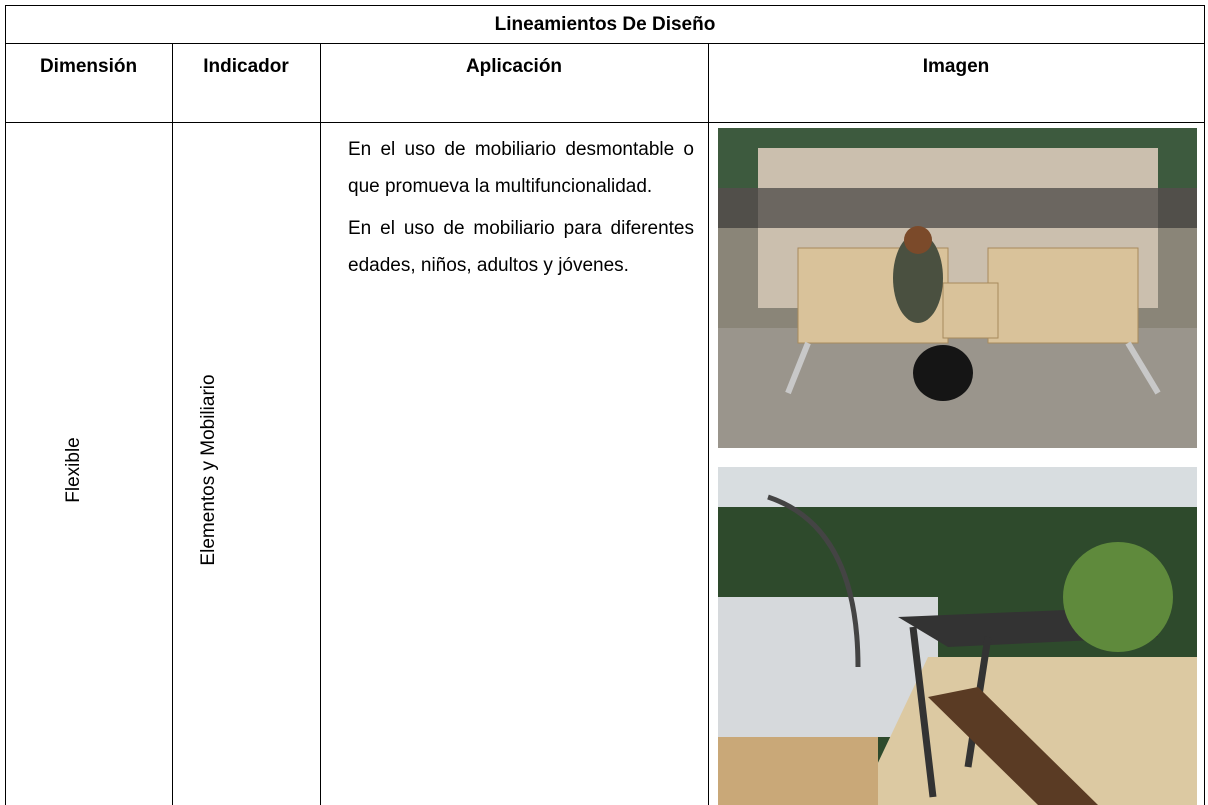 The width and height of the screenshot is (1208, 805). I want to click on table-title: Lineamientos De Diseño, so click(605, 24).